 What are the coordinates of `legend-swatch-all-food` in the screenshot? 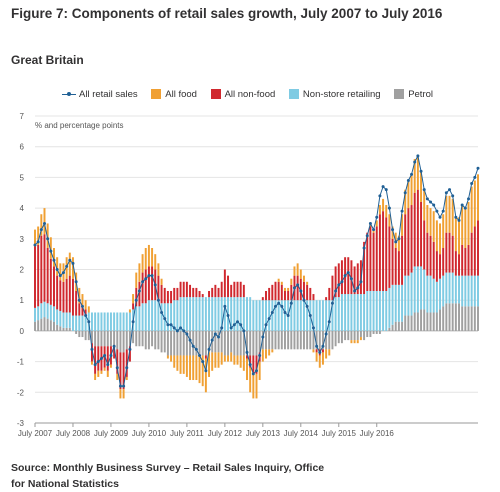 It's located at (156, 94).